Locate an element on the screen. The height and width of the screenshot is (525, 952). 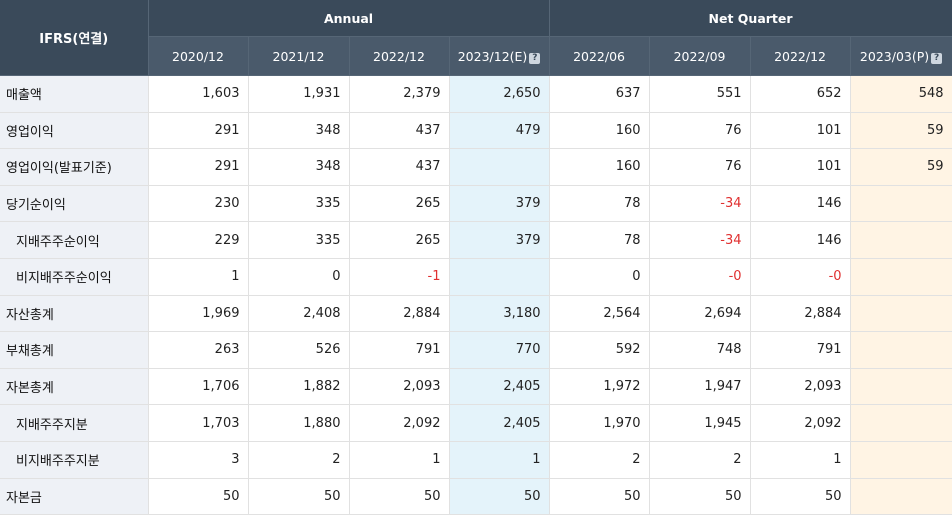
table-cell: 291 is located at coordinates (198, 167).